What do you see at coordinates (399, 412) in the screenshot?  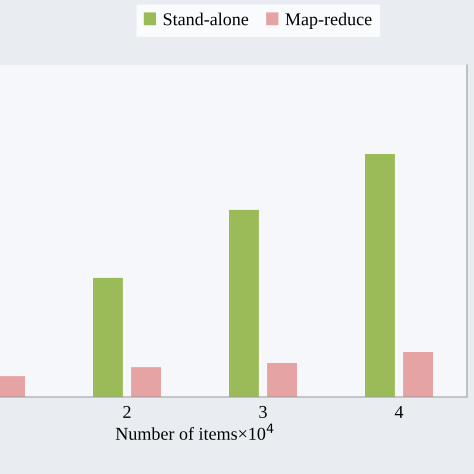 I see `x-tick-label: 4` at bounding box center [399, 412].